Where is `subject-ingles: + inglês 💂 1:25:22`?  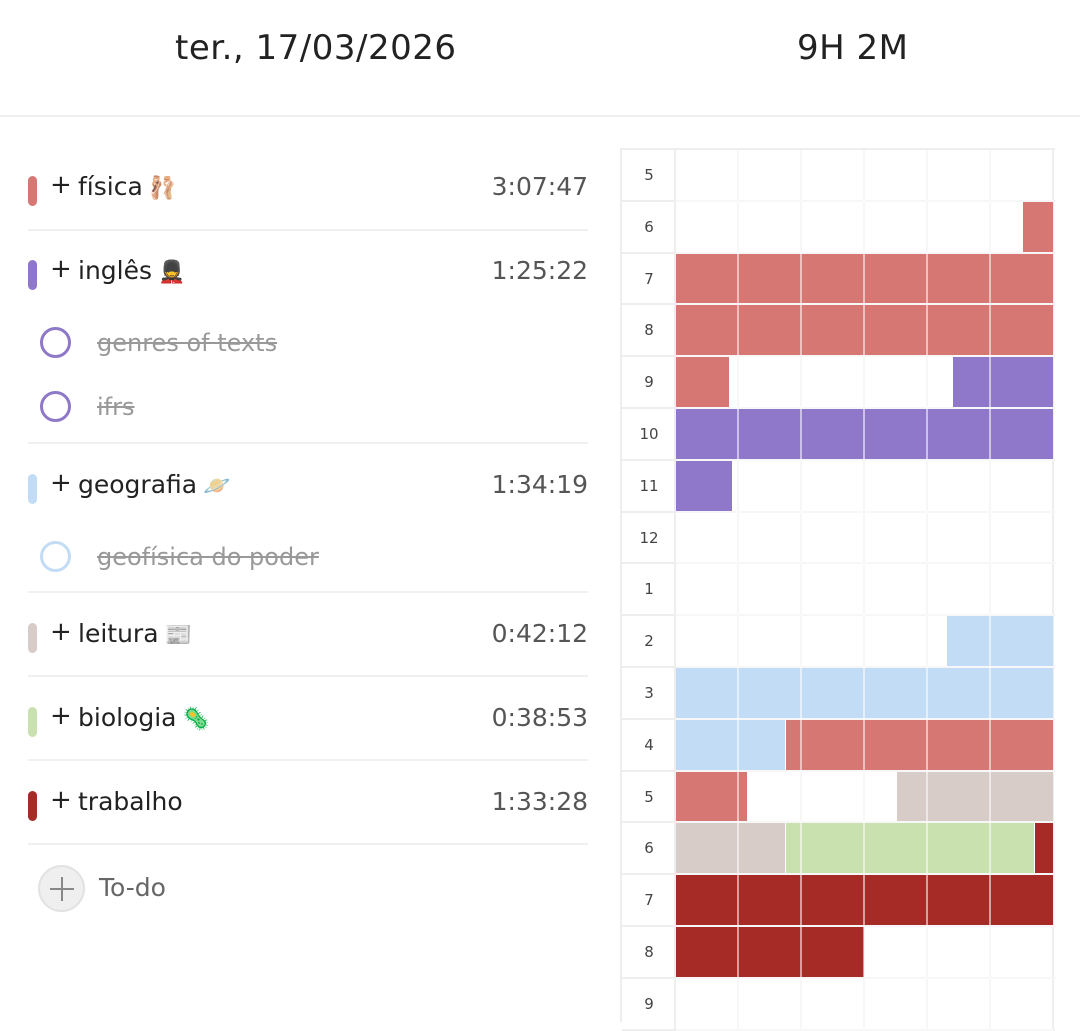 subject-ingles: + inglês 💂 1:25:22 is located at coordinates (308, 273).